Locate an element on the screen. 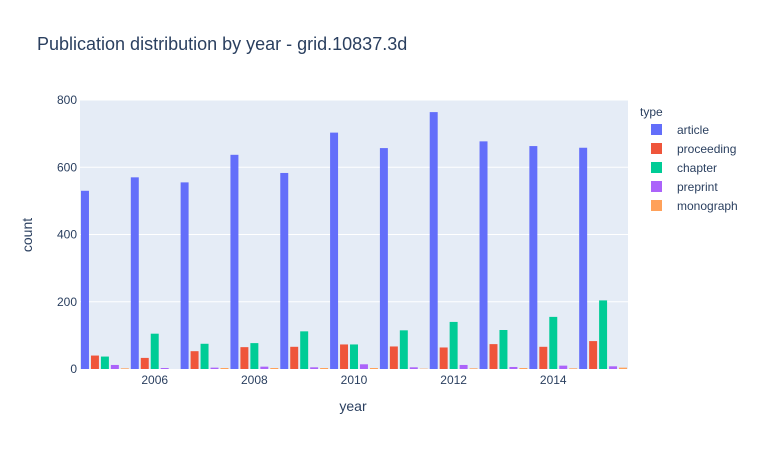 The image size is (764, 450). y-axis-ticks: 0 200 400 600 800 is located at coordinates (67, 234).